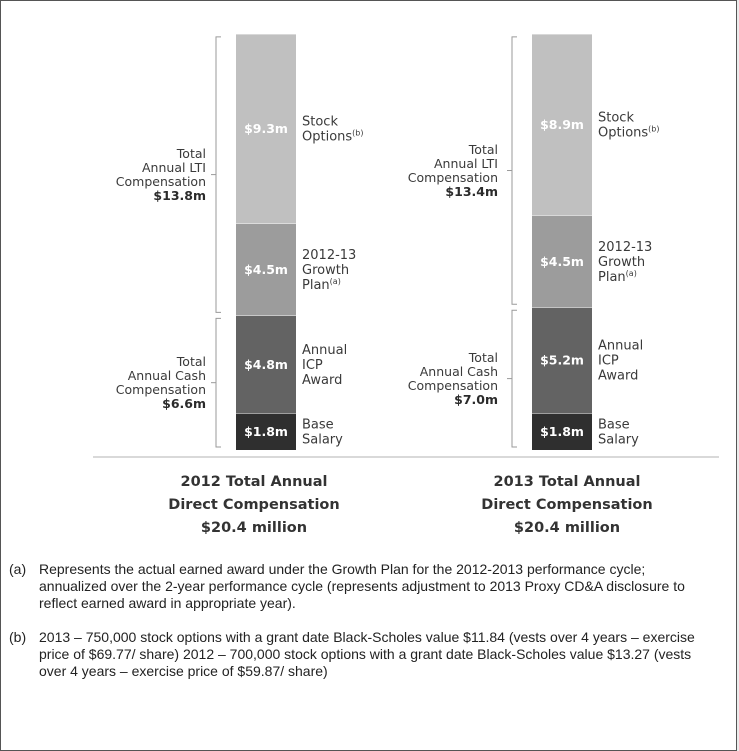 This screenshot has height=751, width=739. What do you see at coordinates (253, 482) in the screenshot?
I see `chart-title-line: 2012 Total Annual` at bounding box center [253, 482].